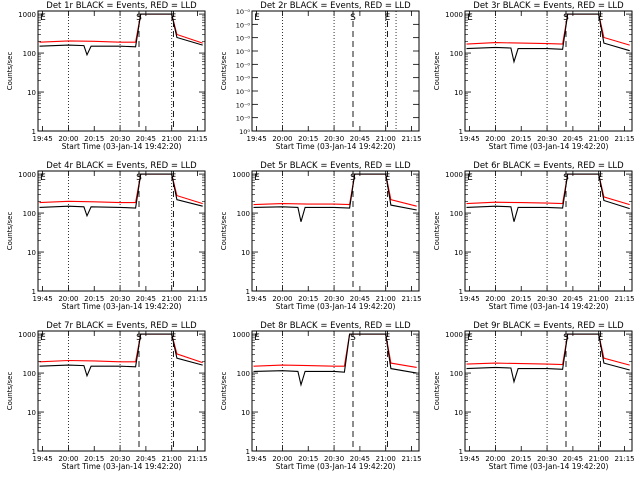 The width and height of the screenshot is (640, 480). Describe the element at coordinates (335, 6) in the screenshot. I see `panel-title: Det 2r BLACK = Events, RED = LLD` at that location.